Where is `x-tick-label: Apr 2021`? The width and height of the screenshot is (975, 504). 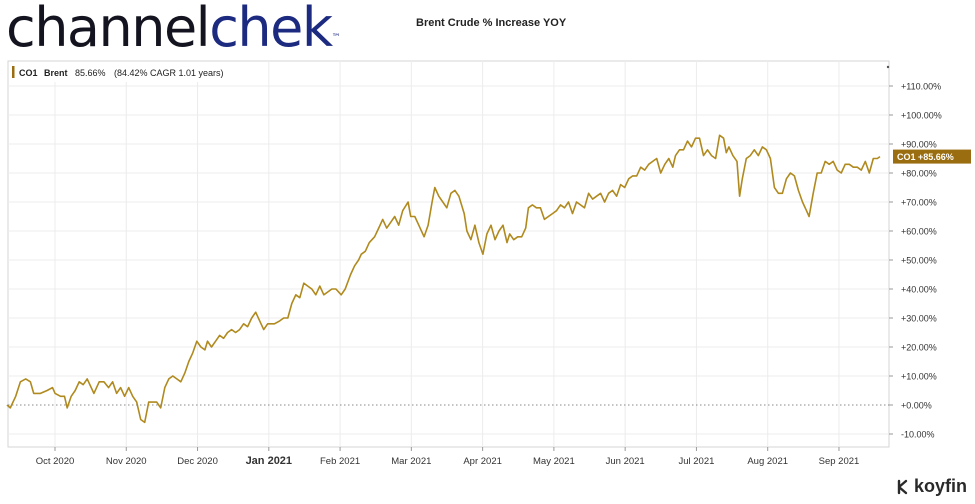 x-tick-label: Apr 2021 is located at coordinates (482, 461).